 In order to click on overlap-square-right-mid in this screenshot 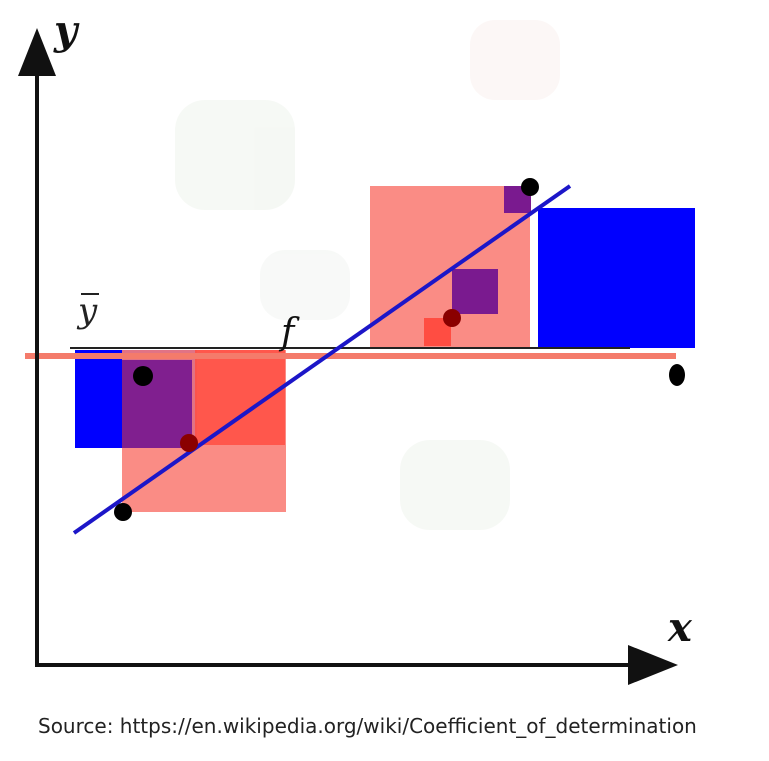, I will do `click(475, 291)`.